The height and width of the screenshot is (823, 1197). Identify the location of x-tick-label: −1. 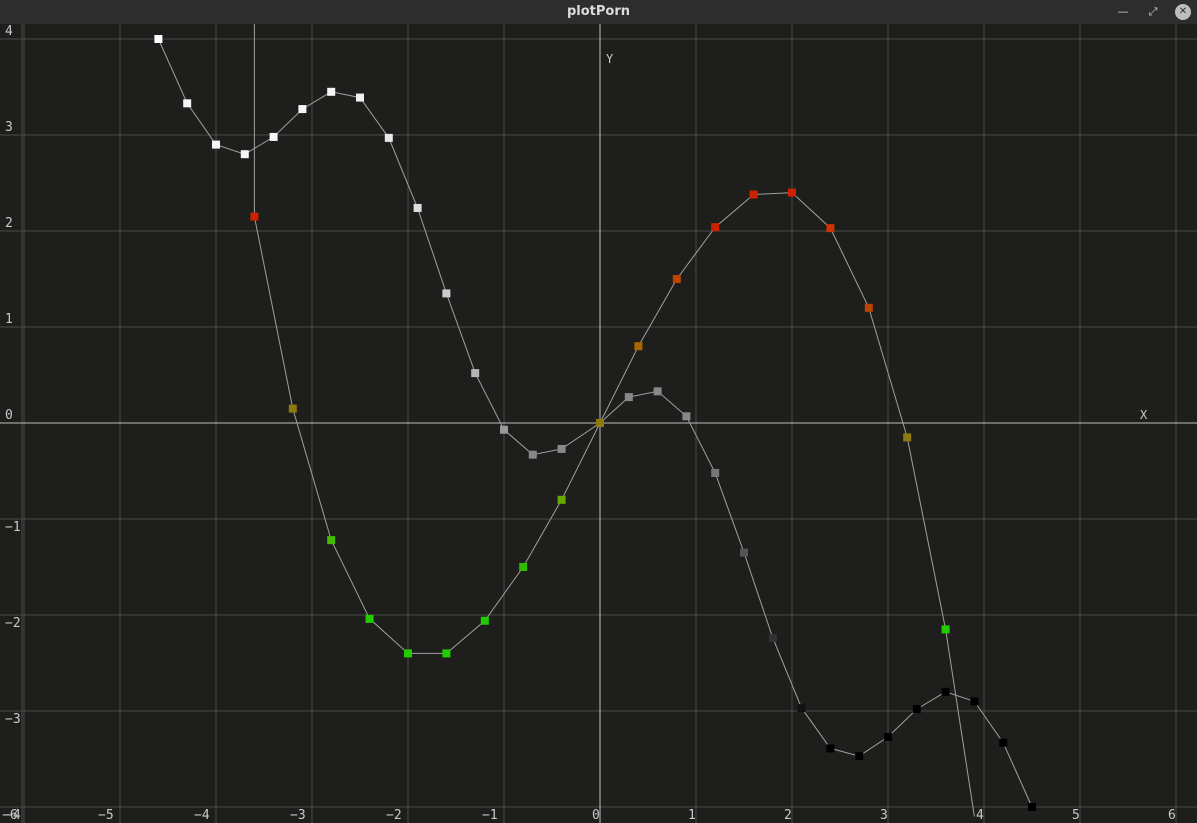
(490, 815).